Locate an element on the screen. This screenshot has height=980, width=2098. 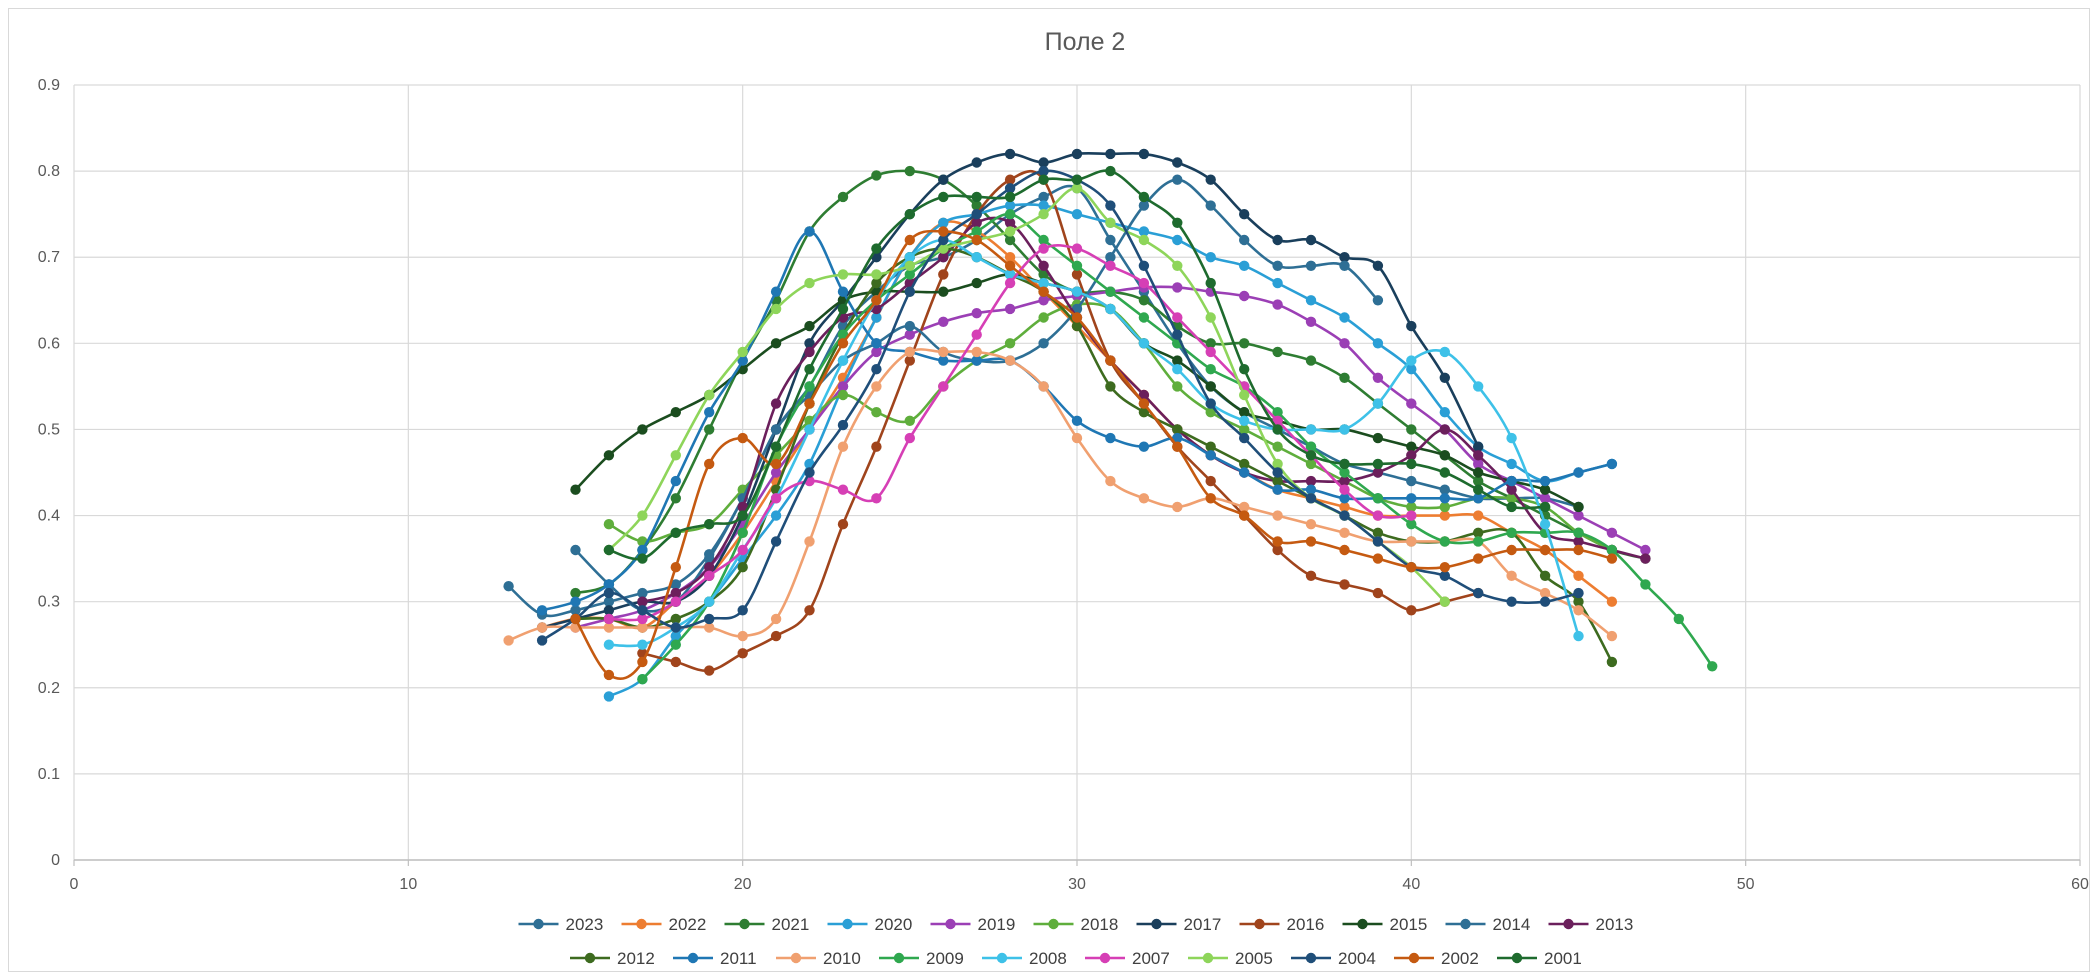
legend-label: 2017 is located at coordinates (1203, 924).